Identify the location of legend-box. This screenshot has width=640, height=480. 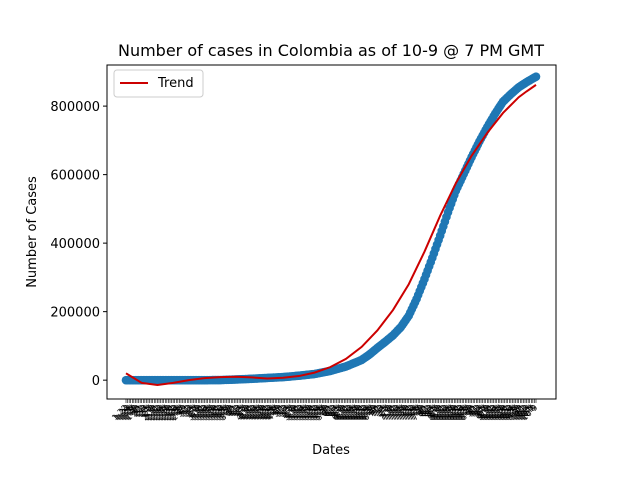
(158, 83).